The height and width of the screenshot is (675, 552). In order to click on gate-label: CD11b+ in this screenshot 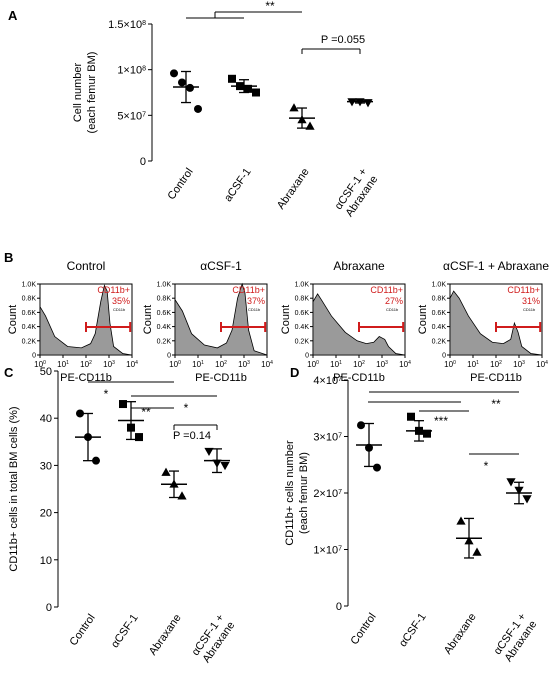, I will do `click(113, 290)`.